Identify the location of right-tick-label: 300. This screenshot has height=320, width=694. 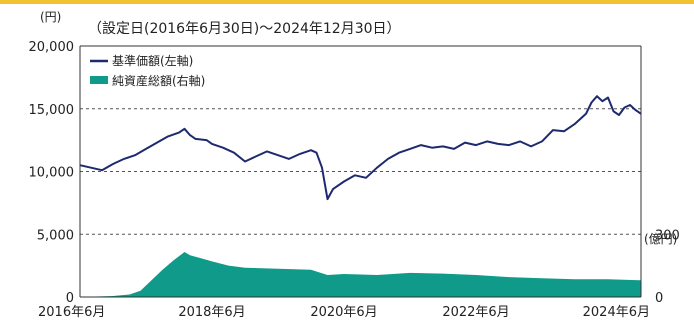
(667, 235).